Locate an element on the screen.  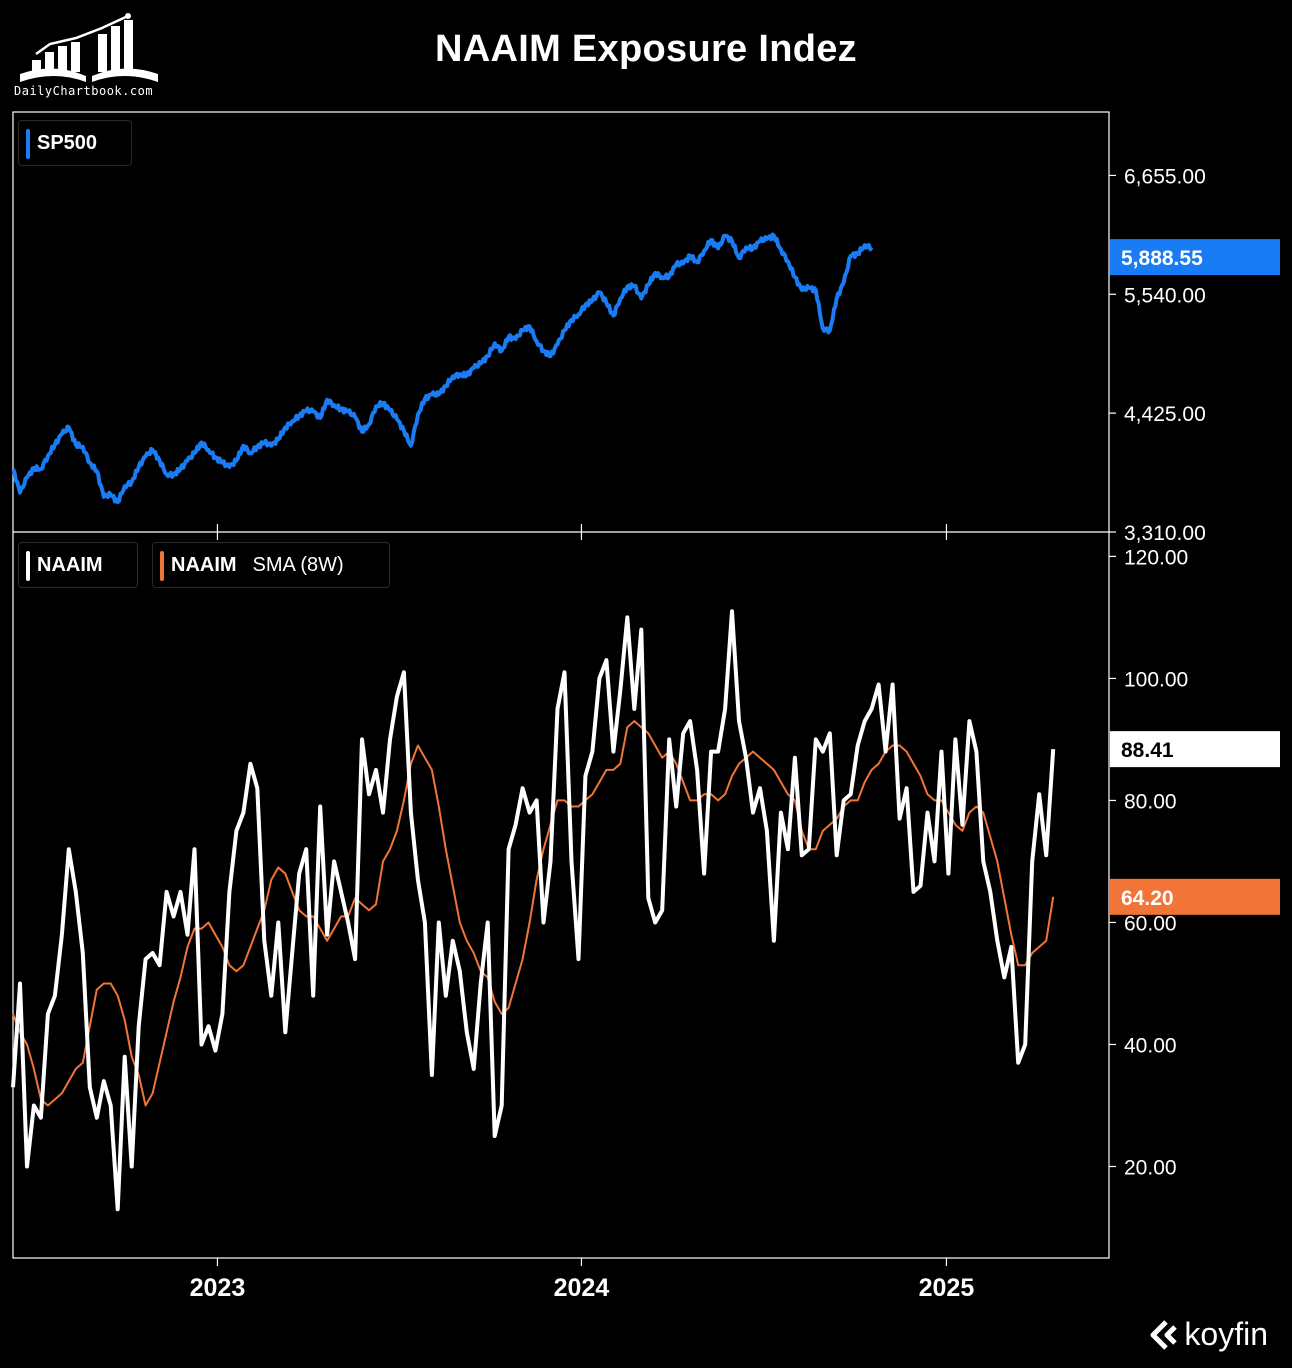
sp500-last-value-badge-bg is located at coordinates (1195, 257).